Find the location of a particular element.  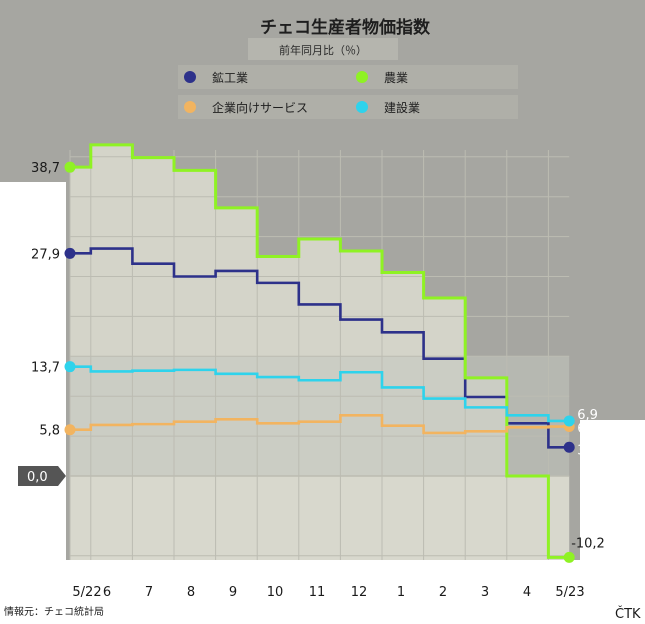

x-tick-label: 6 is located at coordinates (107, 592).